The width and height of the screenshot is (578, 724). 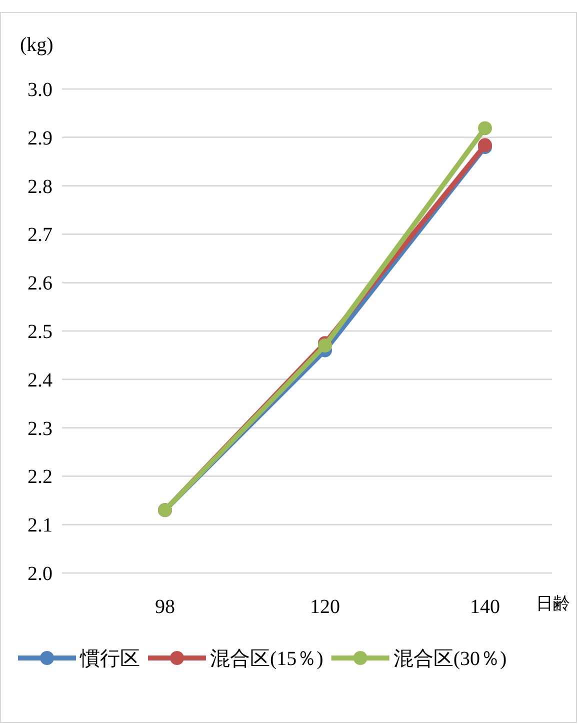 I want to click on legend-label: 慣行区, so click(x=109, y=659).